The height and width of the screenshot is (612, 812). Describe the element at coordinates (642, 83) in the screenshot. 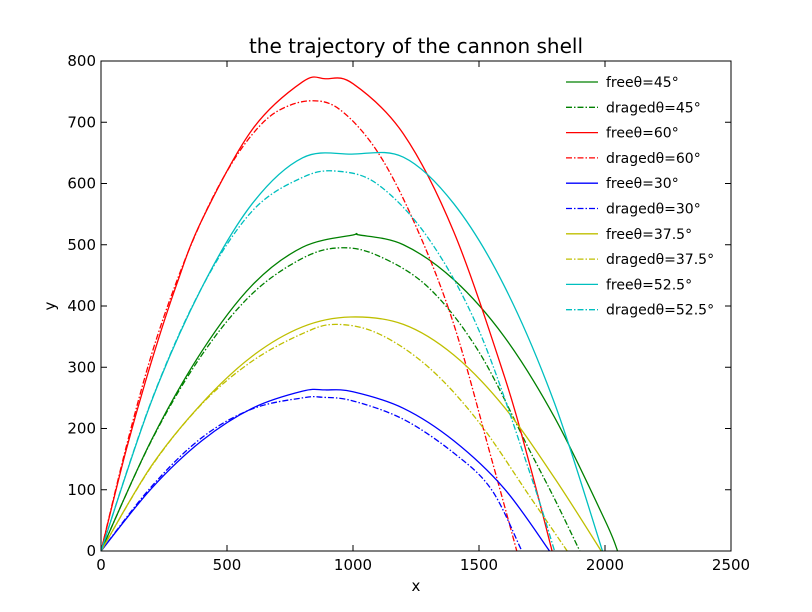

I see `legend-label-1: freeθ=45°` at that location.